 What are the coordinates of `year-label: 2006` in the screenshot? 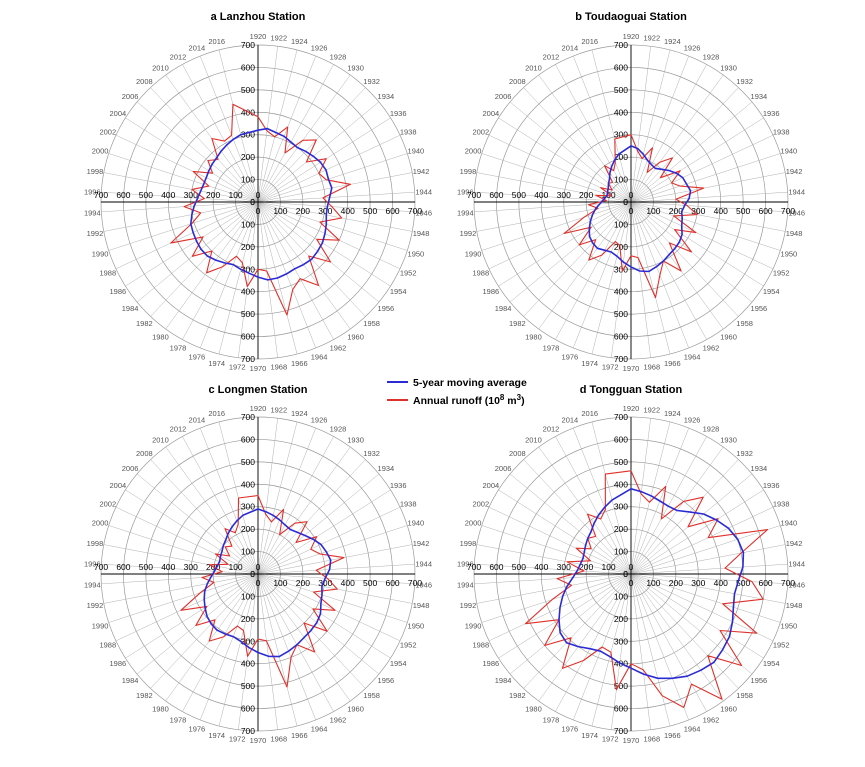 It's located at (503, 468).